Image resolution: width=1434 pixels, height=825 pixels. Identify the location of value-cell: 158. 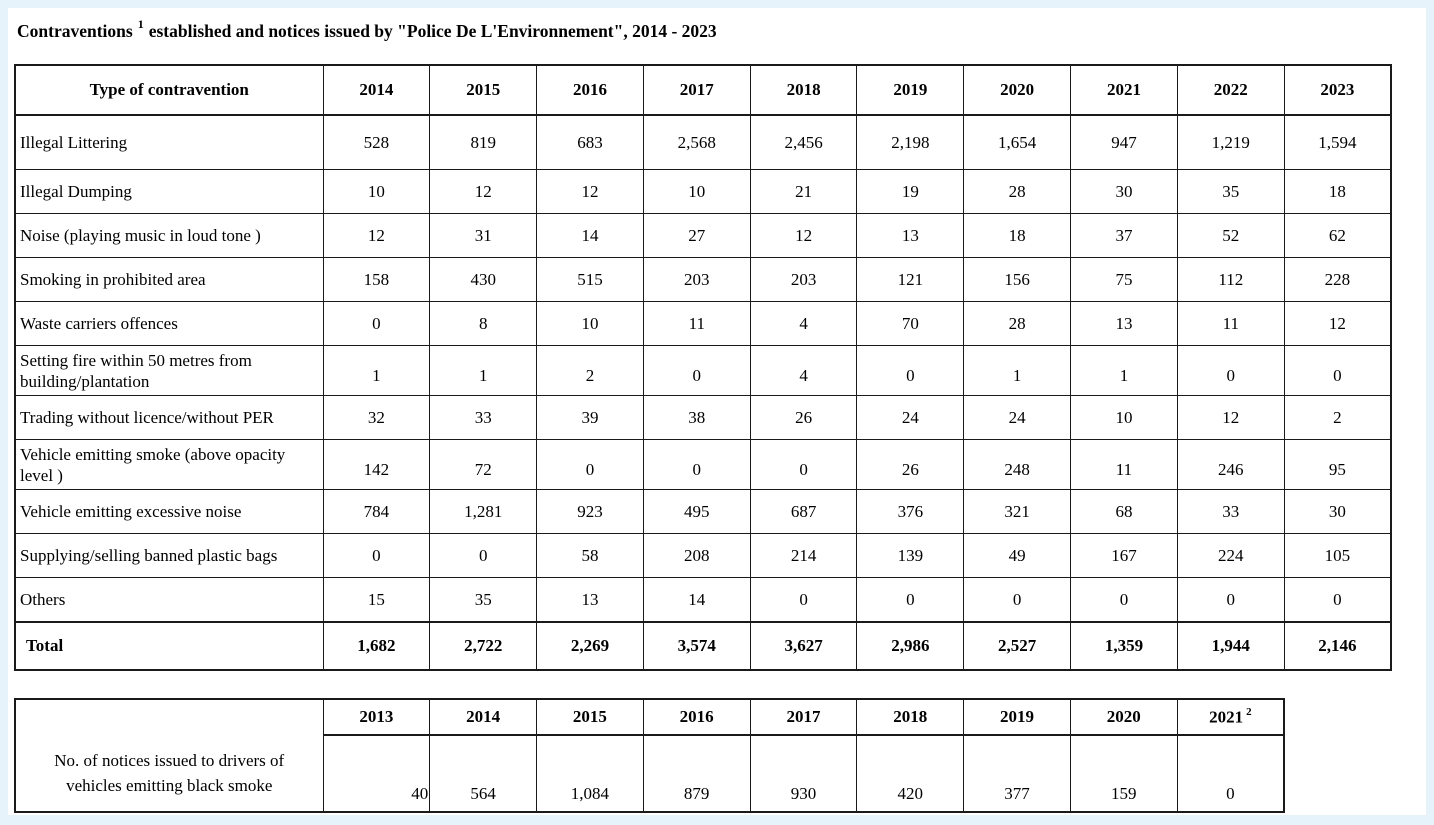
(376, 280).